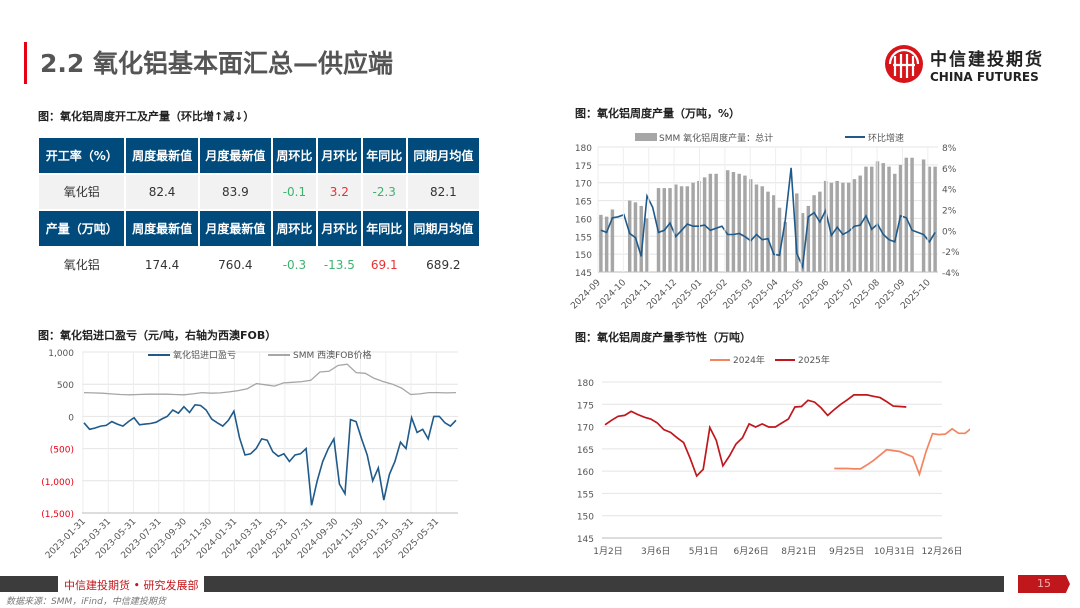 Image resolution: width=1080 pixels, height=608 pixels. What do you see at coordinates (942, 551) in the screenshot?
I see `x-tick-label: 12月26日` at bounding box center [942, 551].